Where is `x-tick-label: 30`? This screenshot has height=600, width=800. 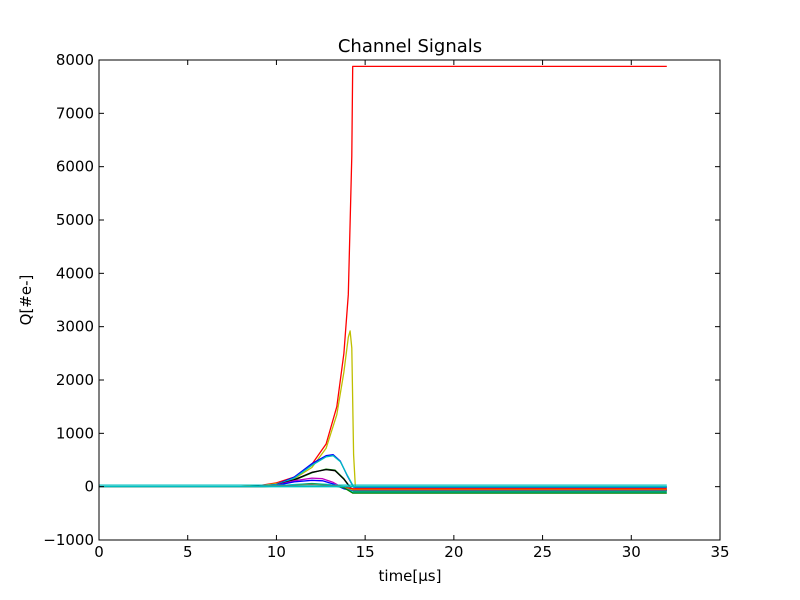 x-tick-label: 30 is located at coordinates (631, 552).